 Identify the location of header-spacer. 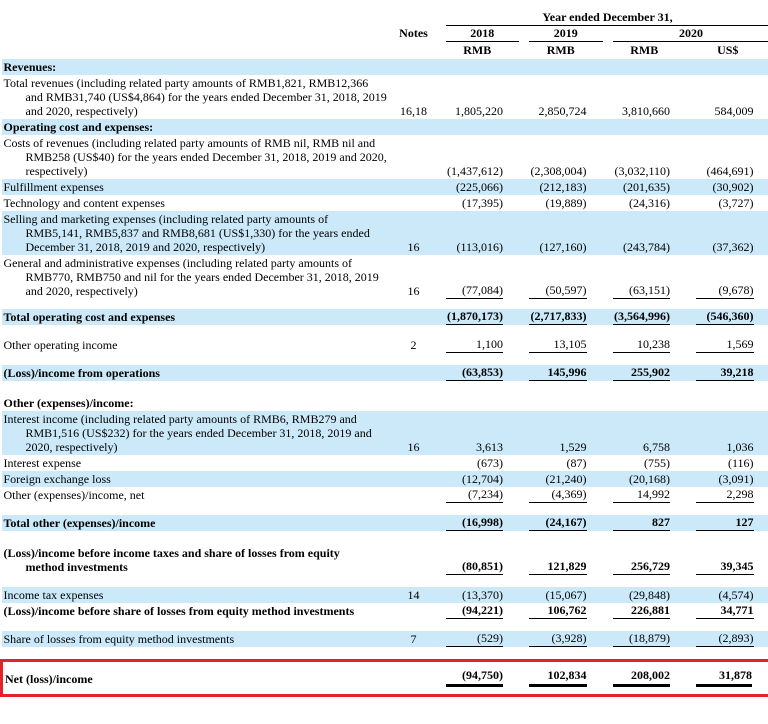
(414, 50).